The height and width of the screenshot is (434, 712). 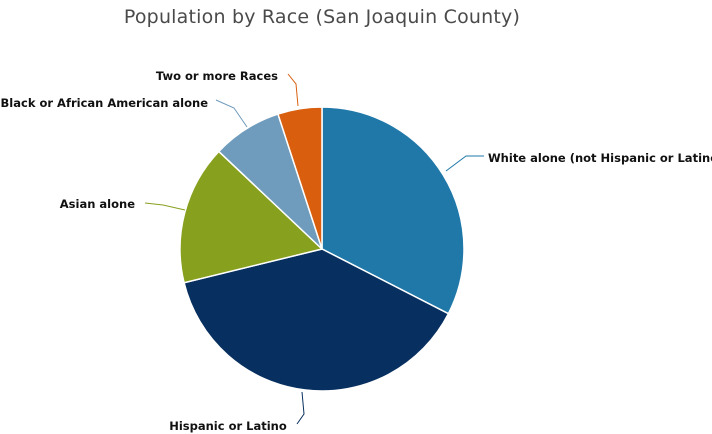 I want to click on pie-slice-hispanic-or-latino, so click(x=316, y=320).